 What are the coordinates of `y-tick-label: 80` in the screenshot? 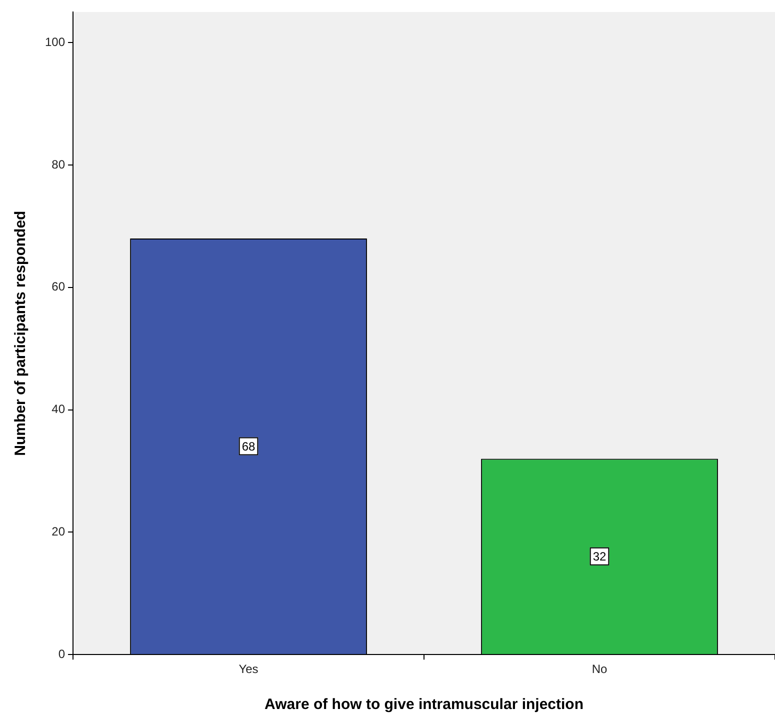 It's located at (59, 164).